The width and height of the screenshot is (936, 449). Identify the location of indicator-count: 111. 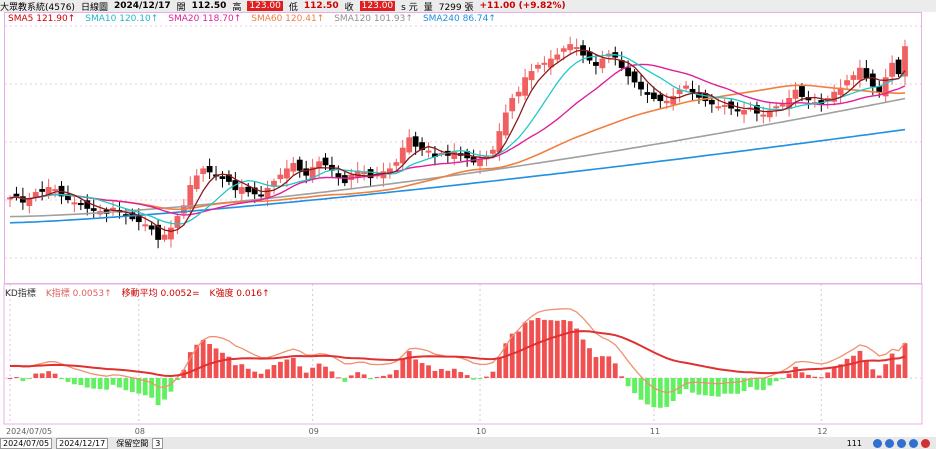
(854, 443).